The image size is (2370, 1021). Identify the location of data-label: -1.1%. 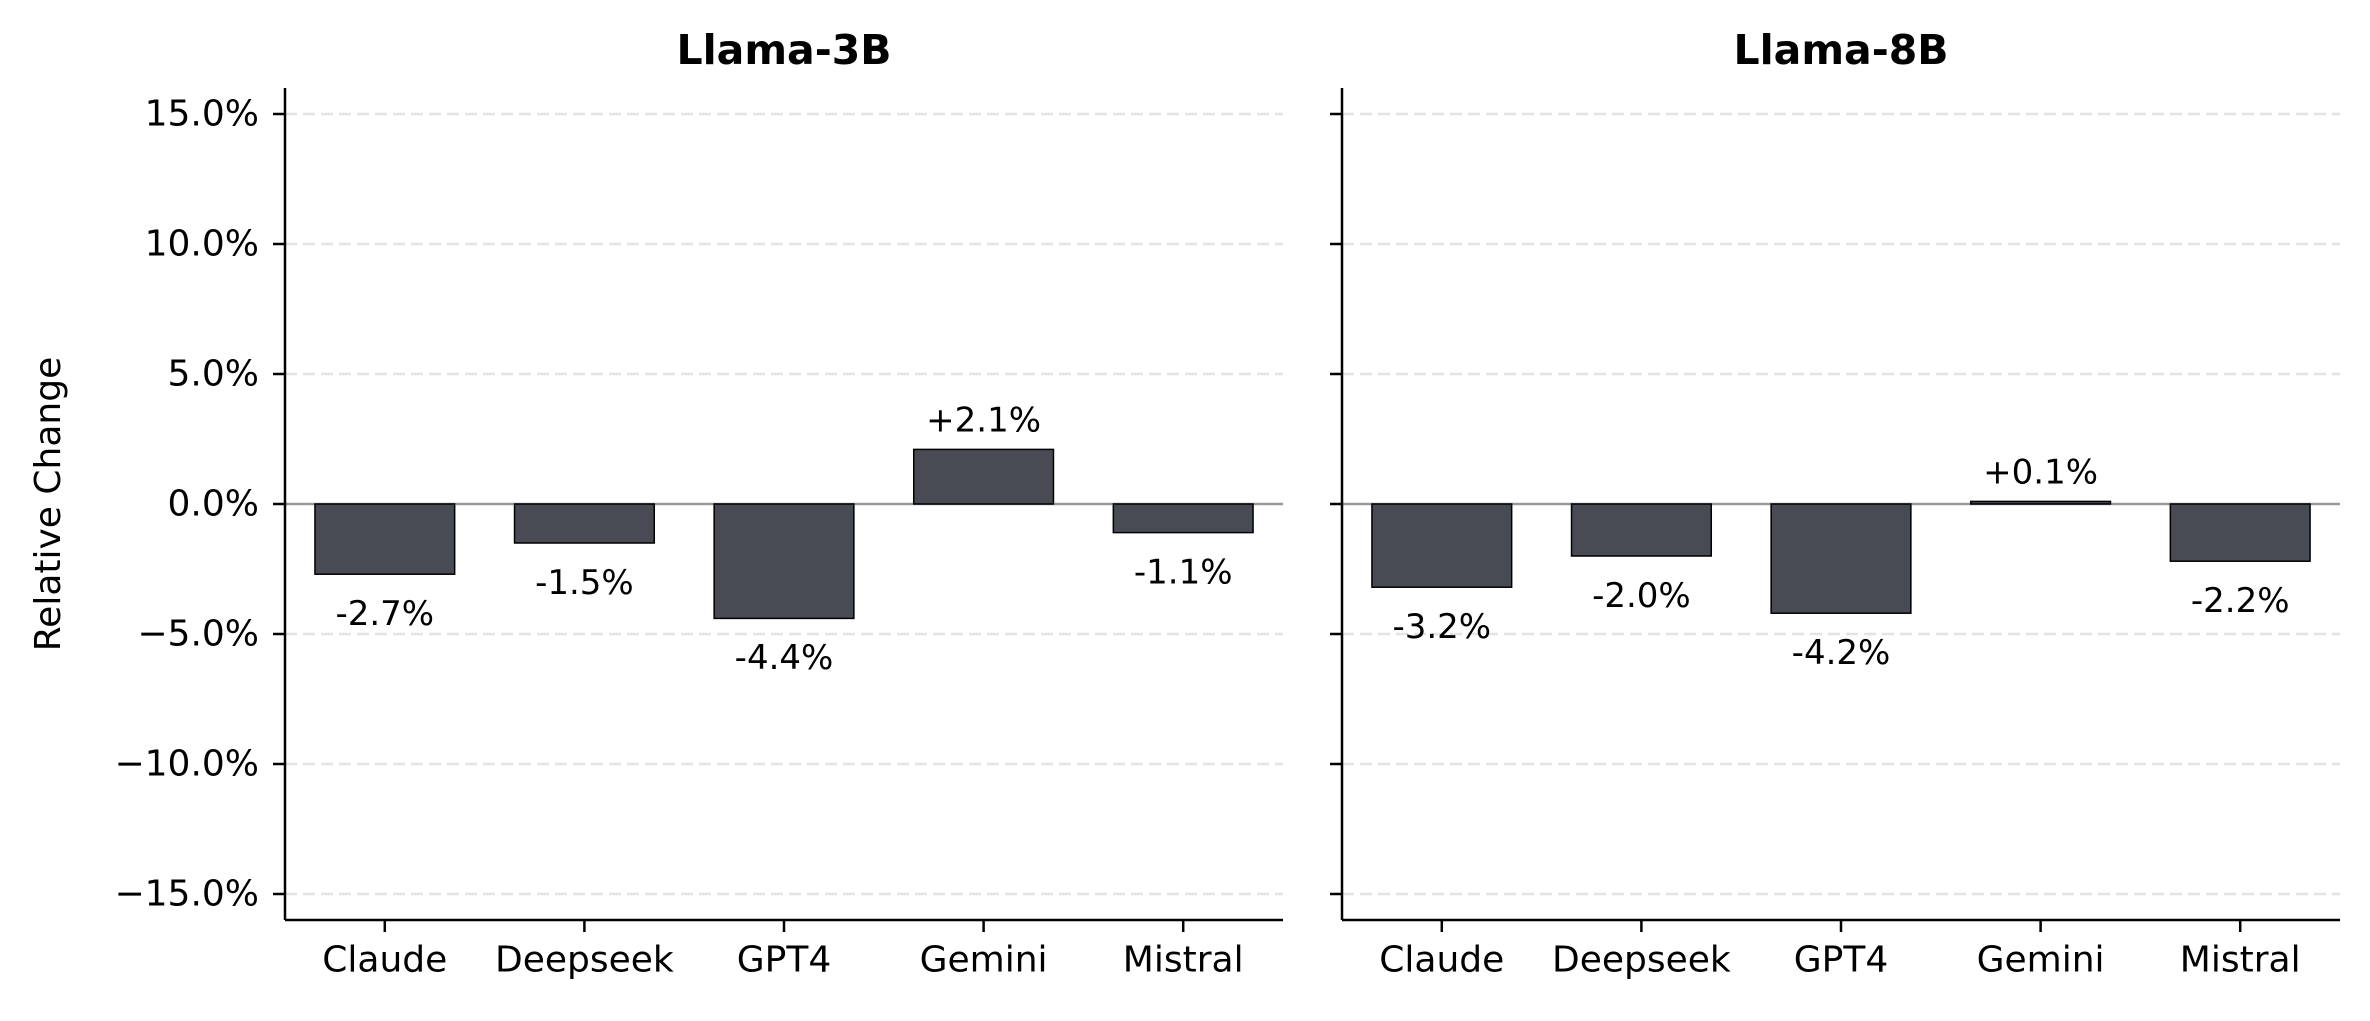
(1183, 572).